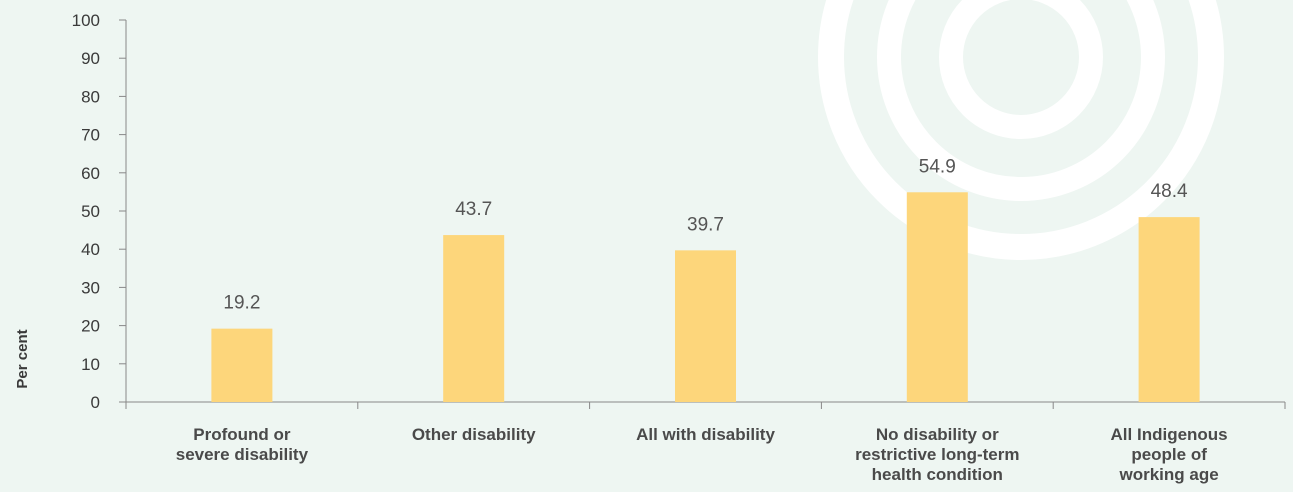  Describe the element at coordinates (473, 209) in the screenshot. I see `data-label: 43.7` at that location.